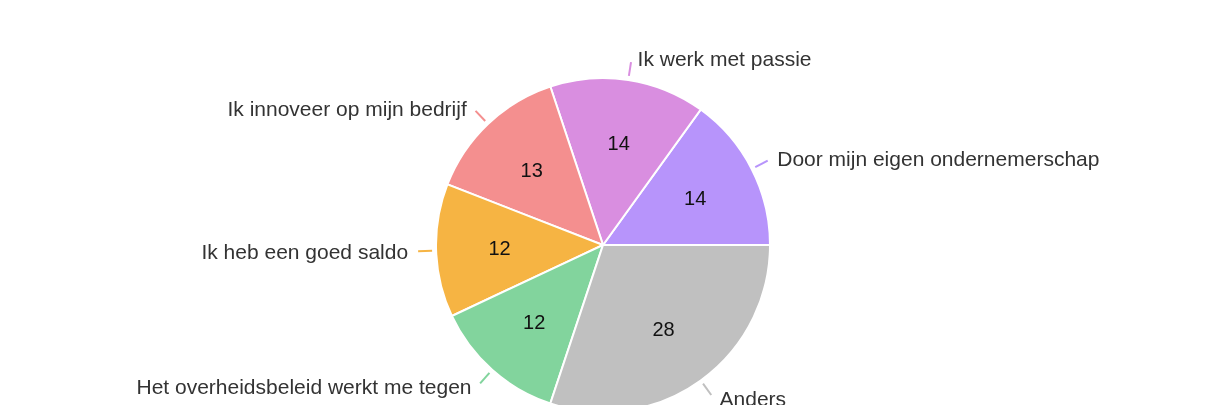  Describe the element at coordinates (304, 386) in the screenshot. I see `slice-label: Het overheidsbeleid werkt me tegen` at that location.